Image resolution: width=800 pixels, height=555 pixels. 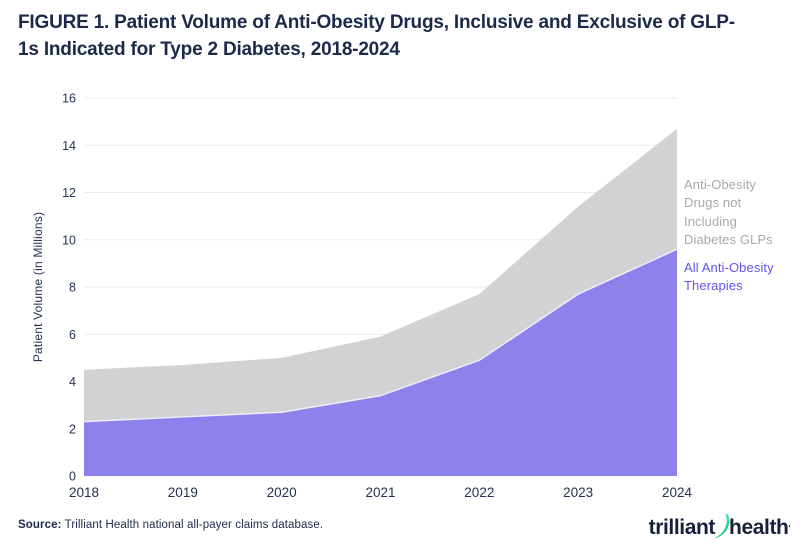 I want to click on y-tick-label: 6, so click(x=72, y=335).